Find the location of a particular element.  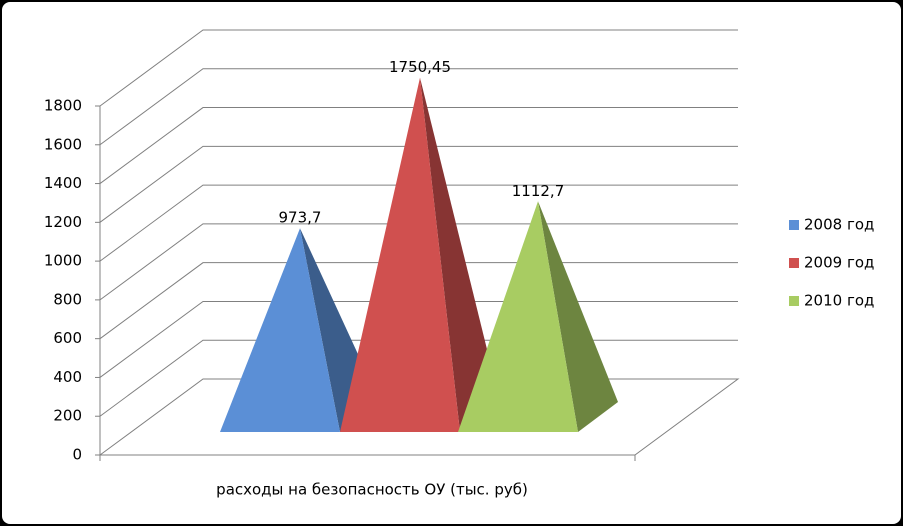

y-tick-label: 1200 is located at coordinates (63, 222).